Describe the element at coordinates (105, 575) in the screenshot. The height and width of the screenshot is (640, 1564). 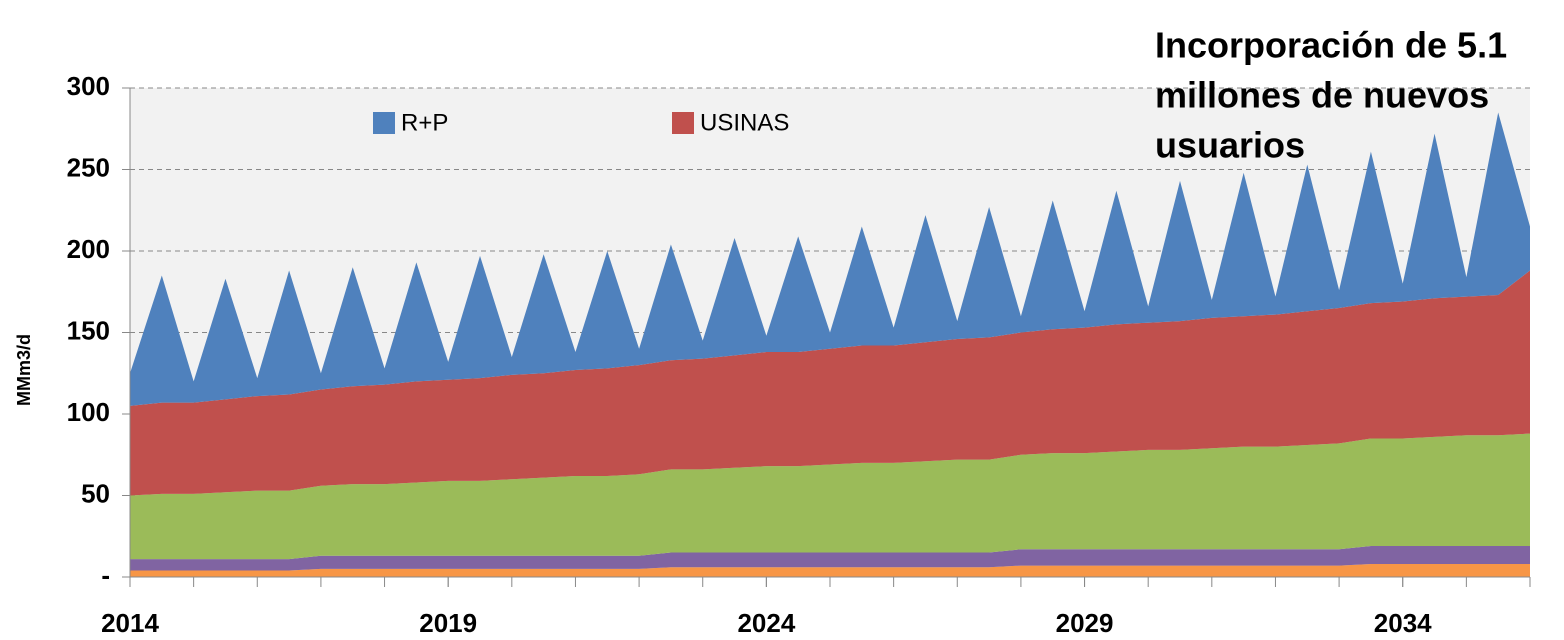
I see `y-tick-label: -` at that location.